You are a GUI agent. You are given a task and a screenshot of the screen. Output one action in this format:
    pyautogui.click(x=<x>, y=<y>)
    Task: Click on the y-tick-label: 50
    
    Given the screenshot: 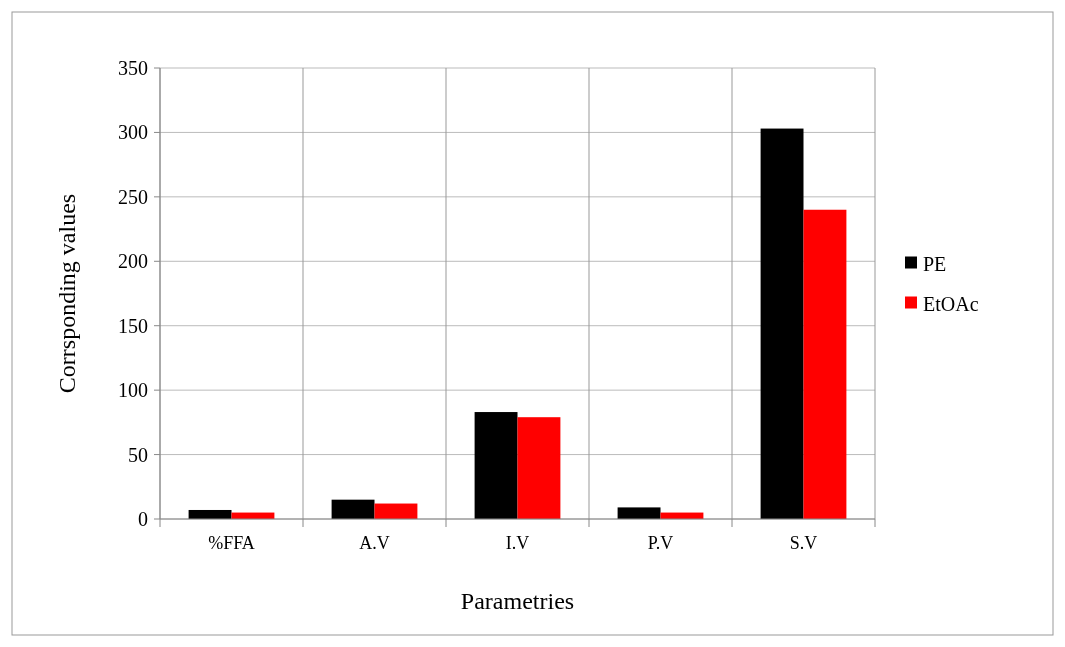 What is the action you would take?
    pyautogui.click(x=138, y=454)
    